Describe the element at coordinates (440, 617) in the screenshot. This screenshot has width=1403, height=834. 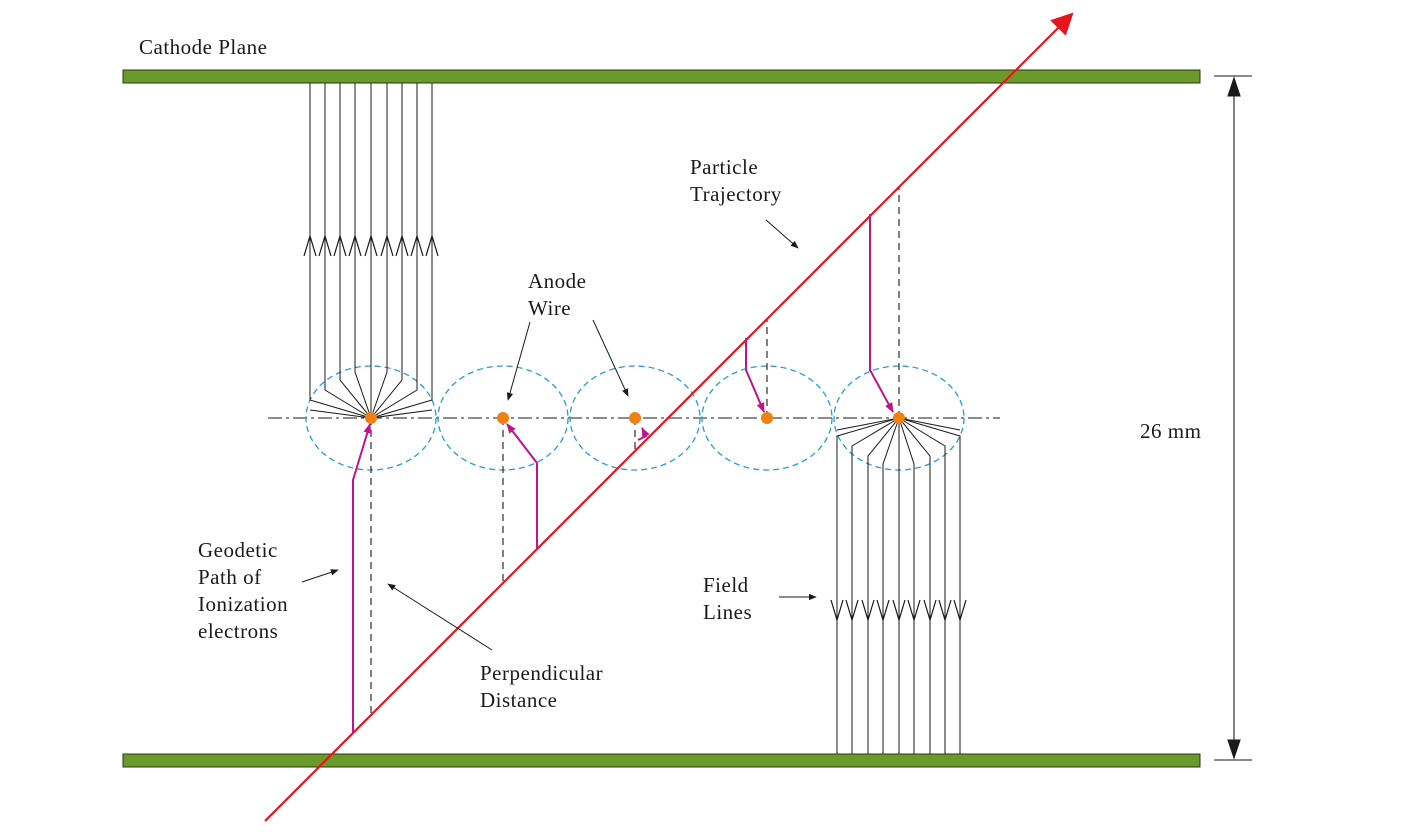
I see `perpendicular-pointer` at that location.